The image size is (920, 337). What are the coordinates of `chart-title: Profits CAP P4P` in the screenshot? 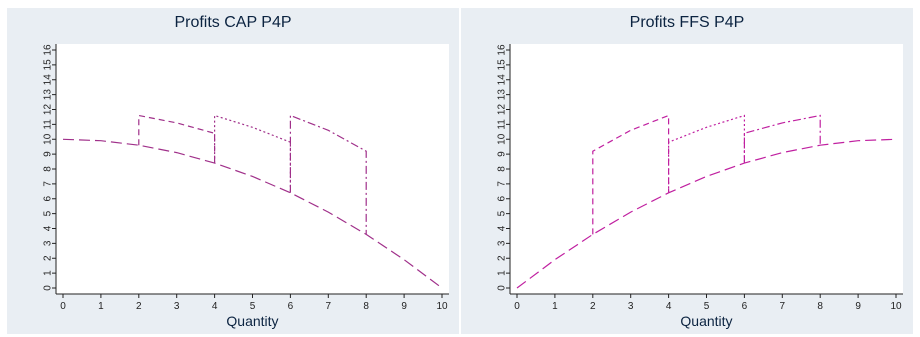 It's located at (233, 22).